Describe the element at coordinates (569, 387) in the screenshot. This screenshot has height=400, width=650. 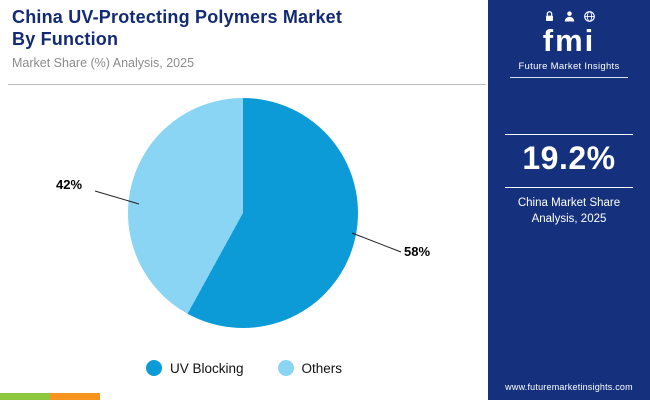
I see `website-url: www.futuremarketinsights.com` at that location.